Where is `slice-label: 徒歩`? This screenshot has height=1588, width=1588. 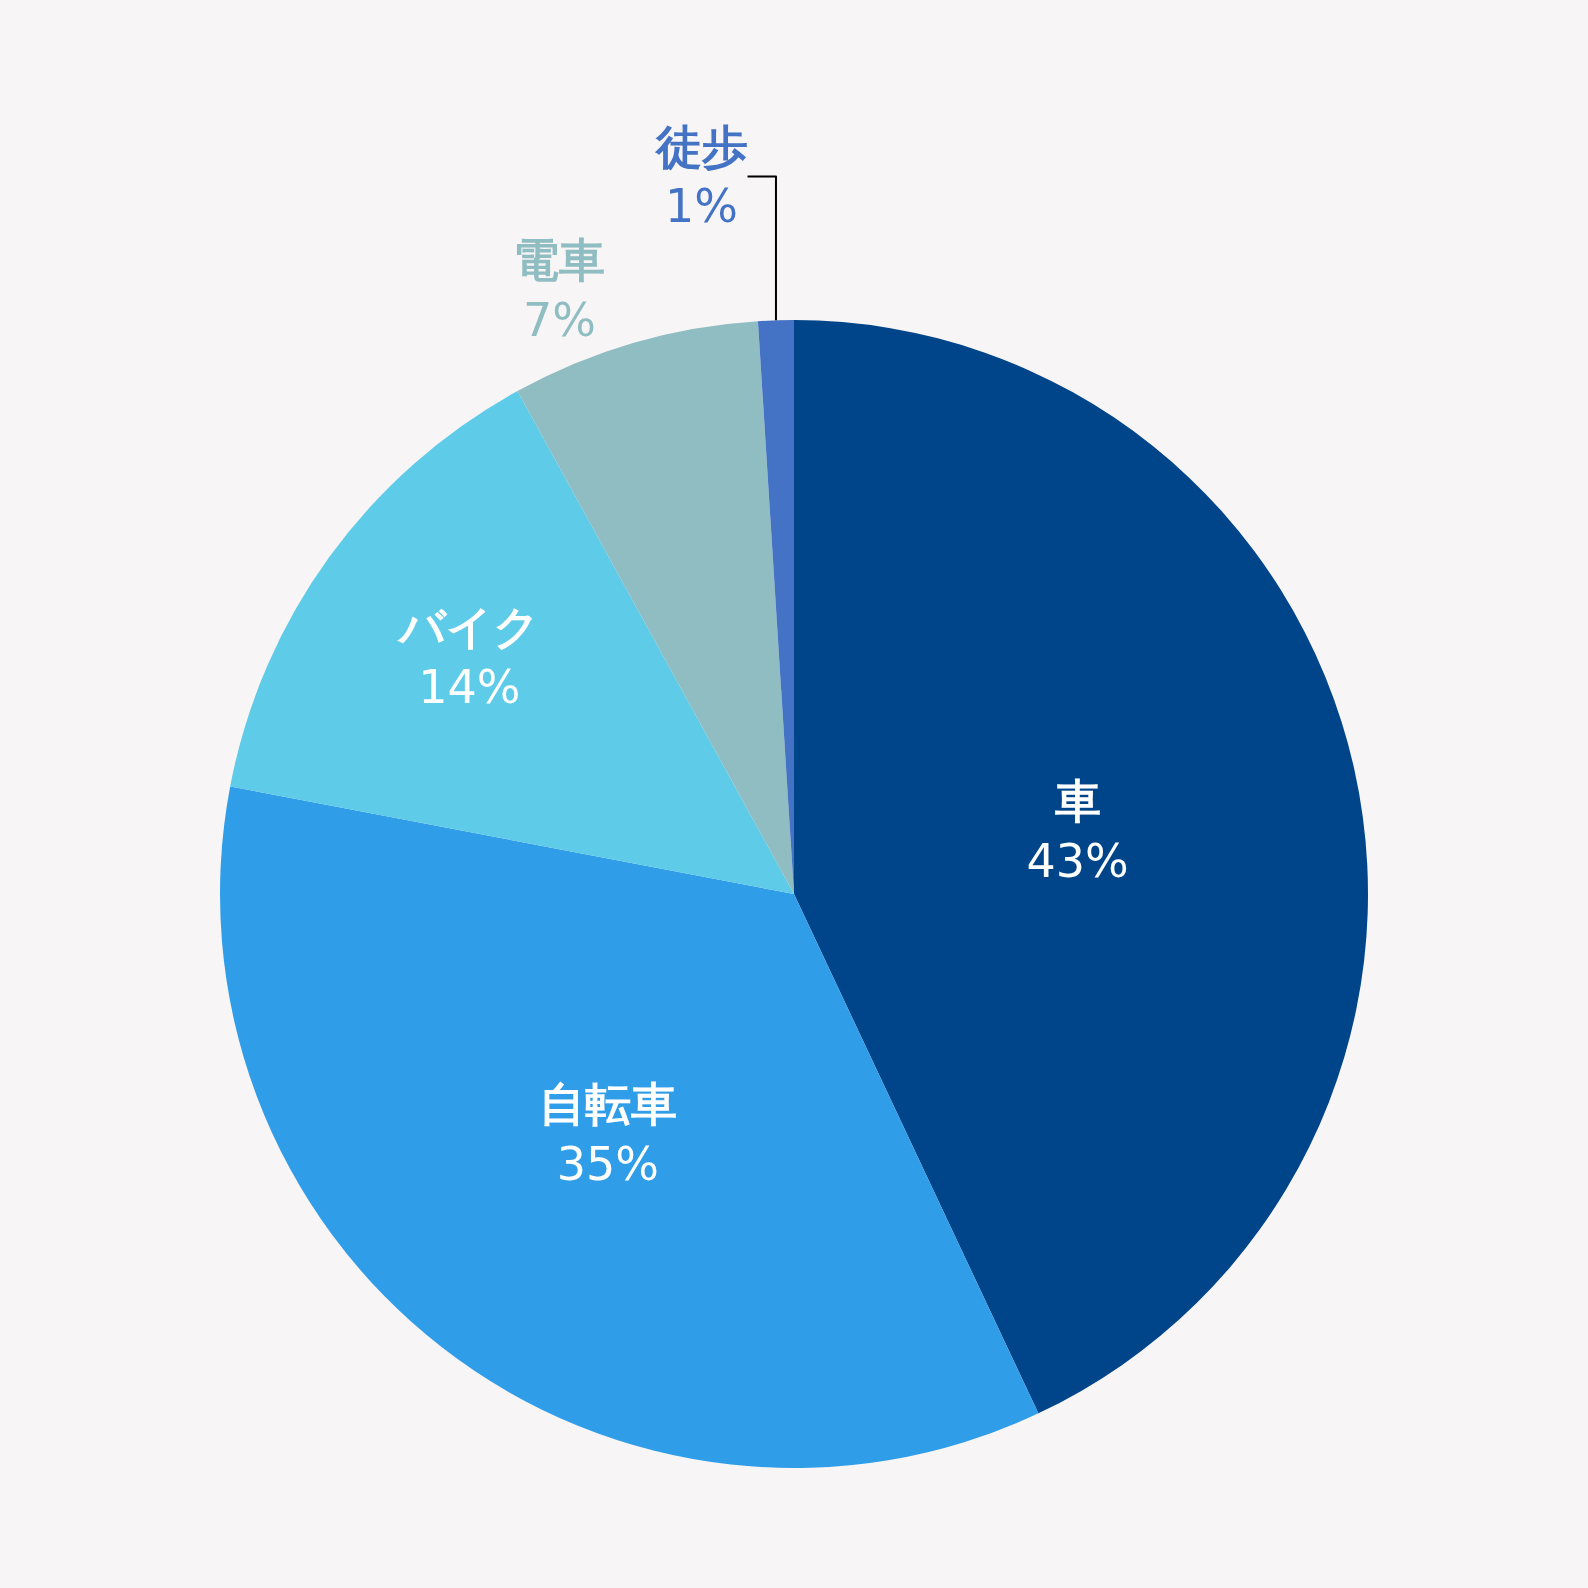
slice-label: 徒歩 is located at coordinates (700, 146).